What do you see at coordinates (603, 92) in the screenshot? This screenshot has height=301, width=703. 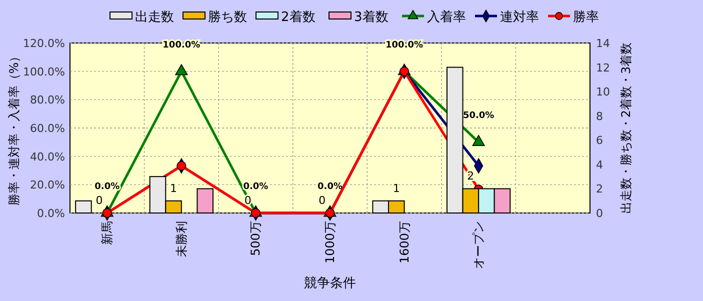 I see `y2-tick-label: 10` at bounding box center [603, 92].